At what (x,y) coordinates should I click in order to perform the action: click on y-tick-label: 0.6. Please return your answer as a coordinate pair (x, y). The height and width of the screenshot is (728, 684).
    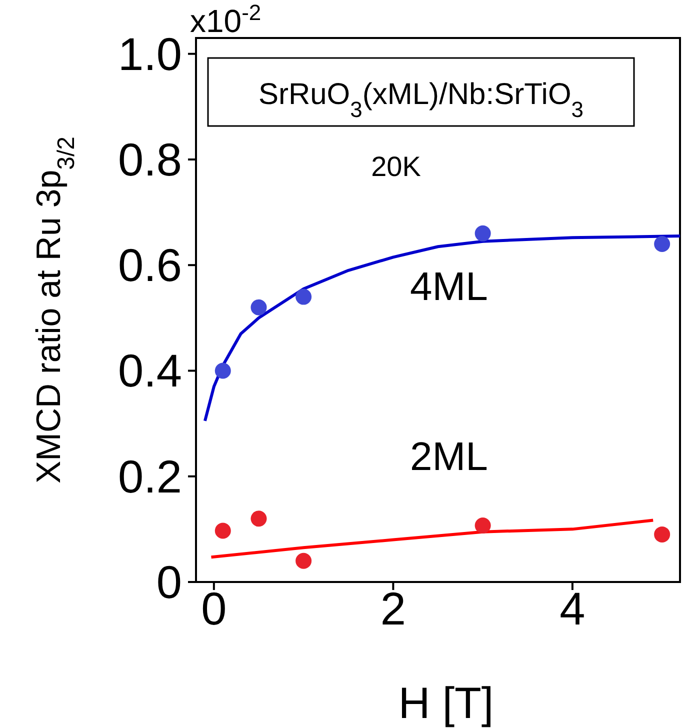
    Looking at the image, I should click on (150, 265).